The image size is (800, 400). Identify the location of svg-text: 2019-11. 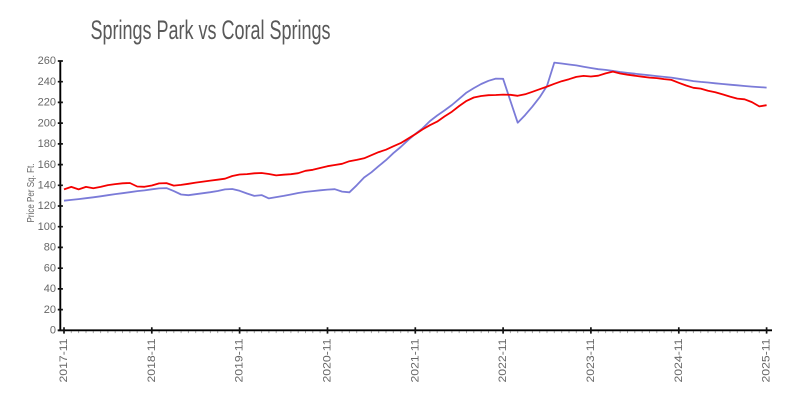
(240, 361).